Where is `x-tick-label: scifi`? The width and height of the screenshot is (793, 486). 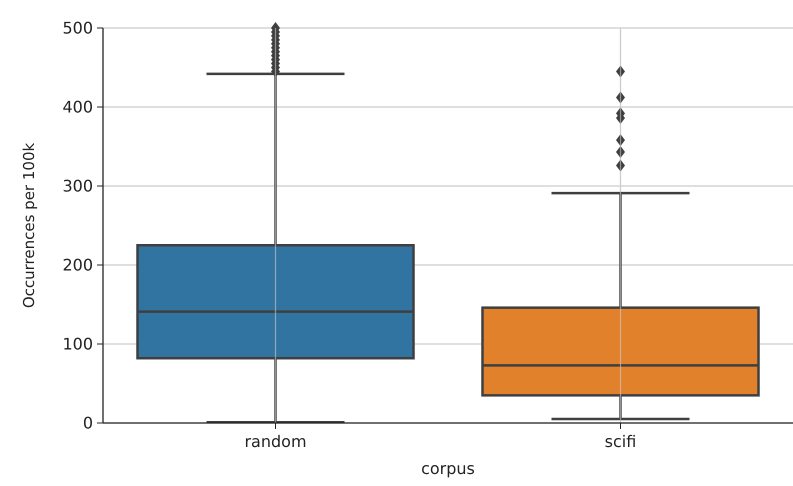 x-tick-label: scifi is located at coordinates (620, 441).